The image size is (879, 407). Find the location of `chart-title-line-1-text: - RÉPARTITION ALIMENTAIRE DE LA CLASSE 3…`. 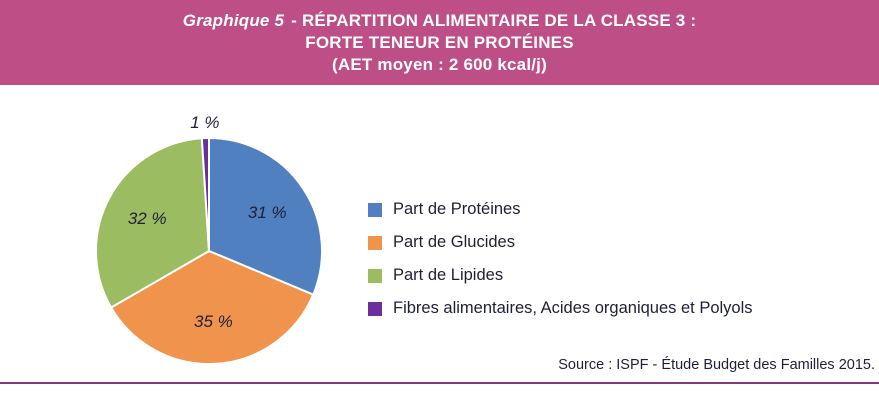

chart-title-line-1-text: - RÉPARTITION ALIMENTAIRE DE LA CLASSE 3… is located at coordinates (494, 20).